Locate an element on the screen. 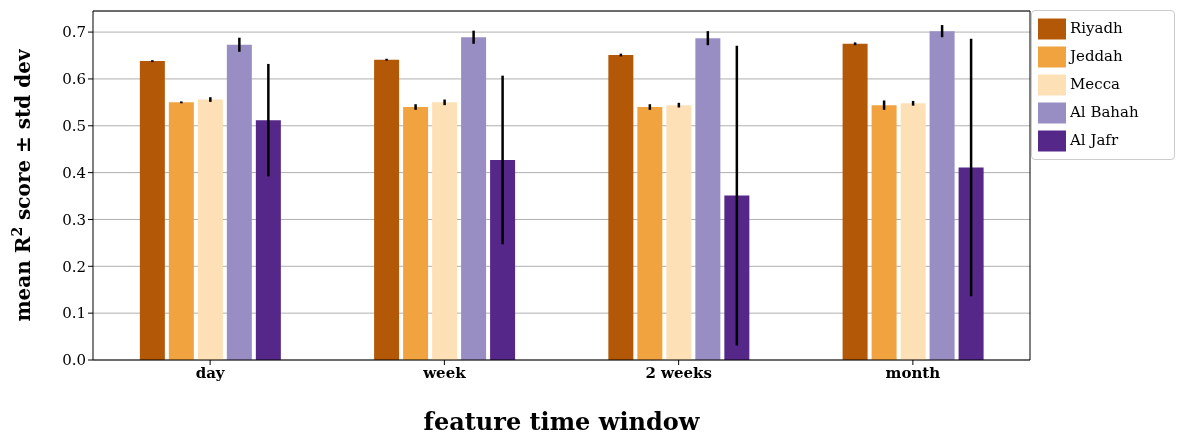 This screenshot has height=448, width=1193. legend-label: Jeddah is located at coordinates (1096, 56).